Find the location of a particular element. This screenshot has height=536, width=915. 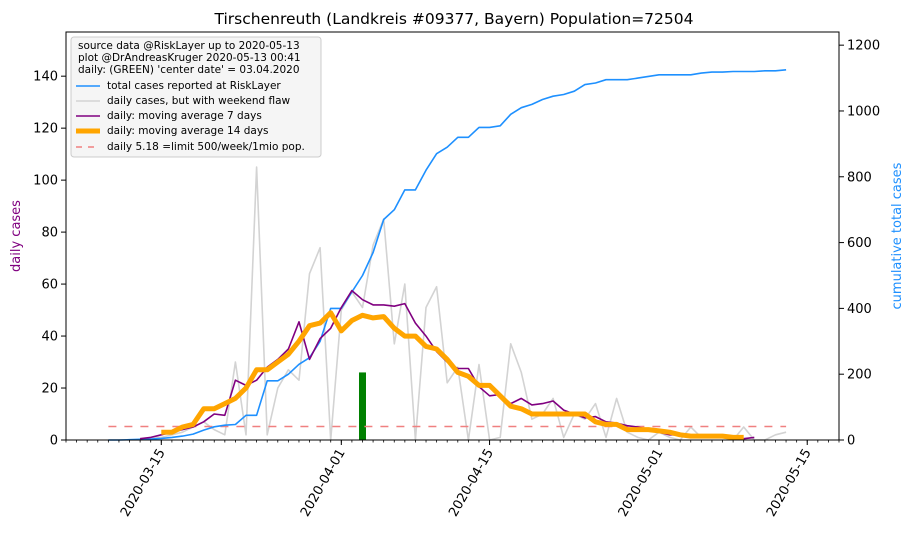

right-axis-tick-label: 800 is located at coordinates (859, 177).